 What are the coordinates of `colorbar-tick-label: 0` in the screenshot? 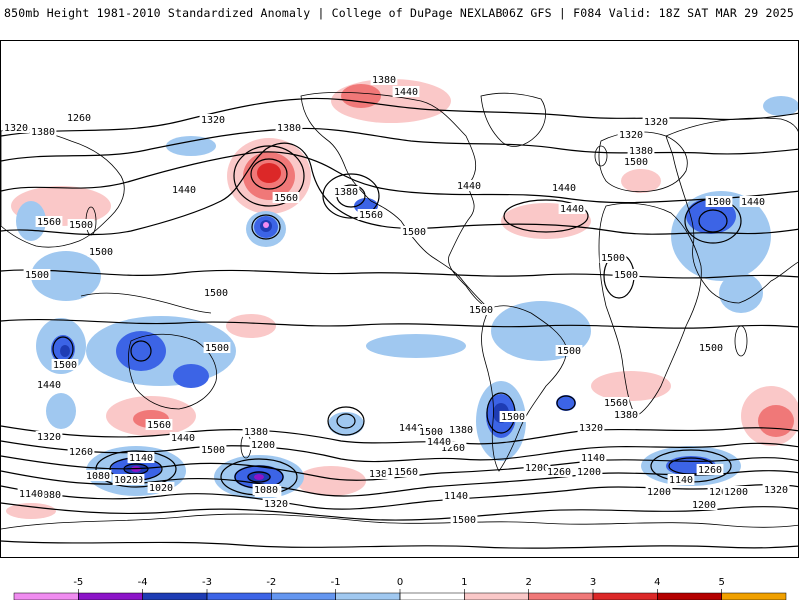 It's located at (400, 582).